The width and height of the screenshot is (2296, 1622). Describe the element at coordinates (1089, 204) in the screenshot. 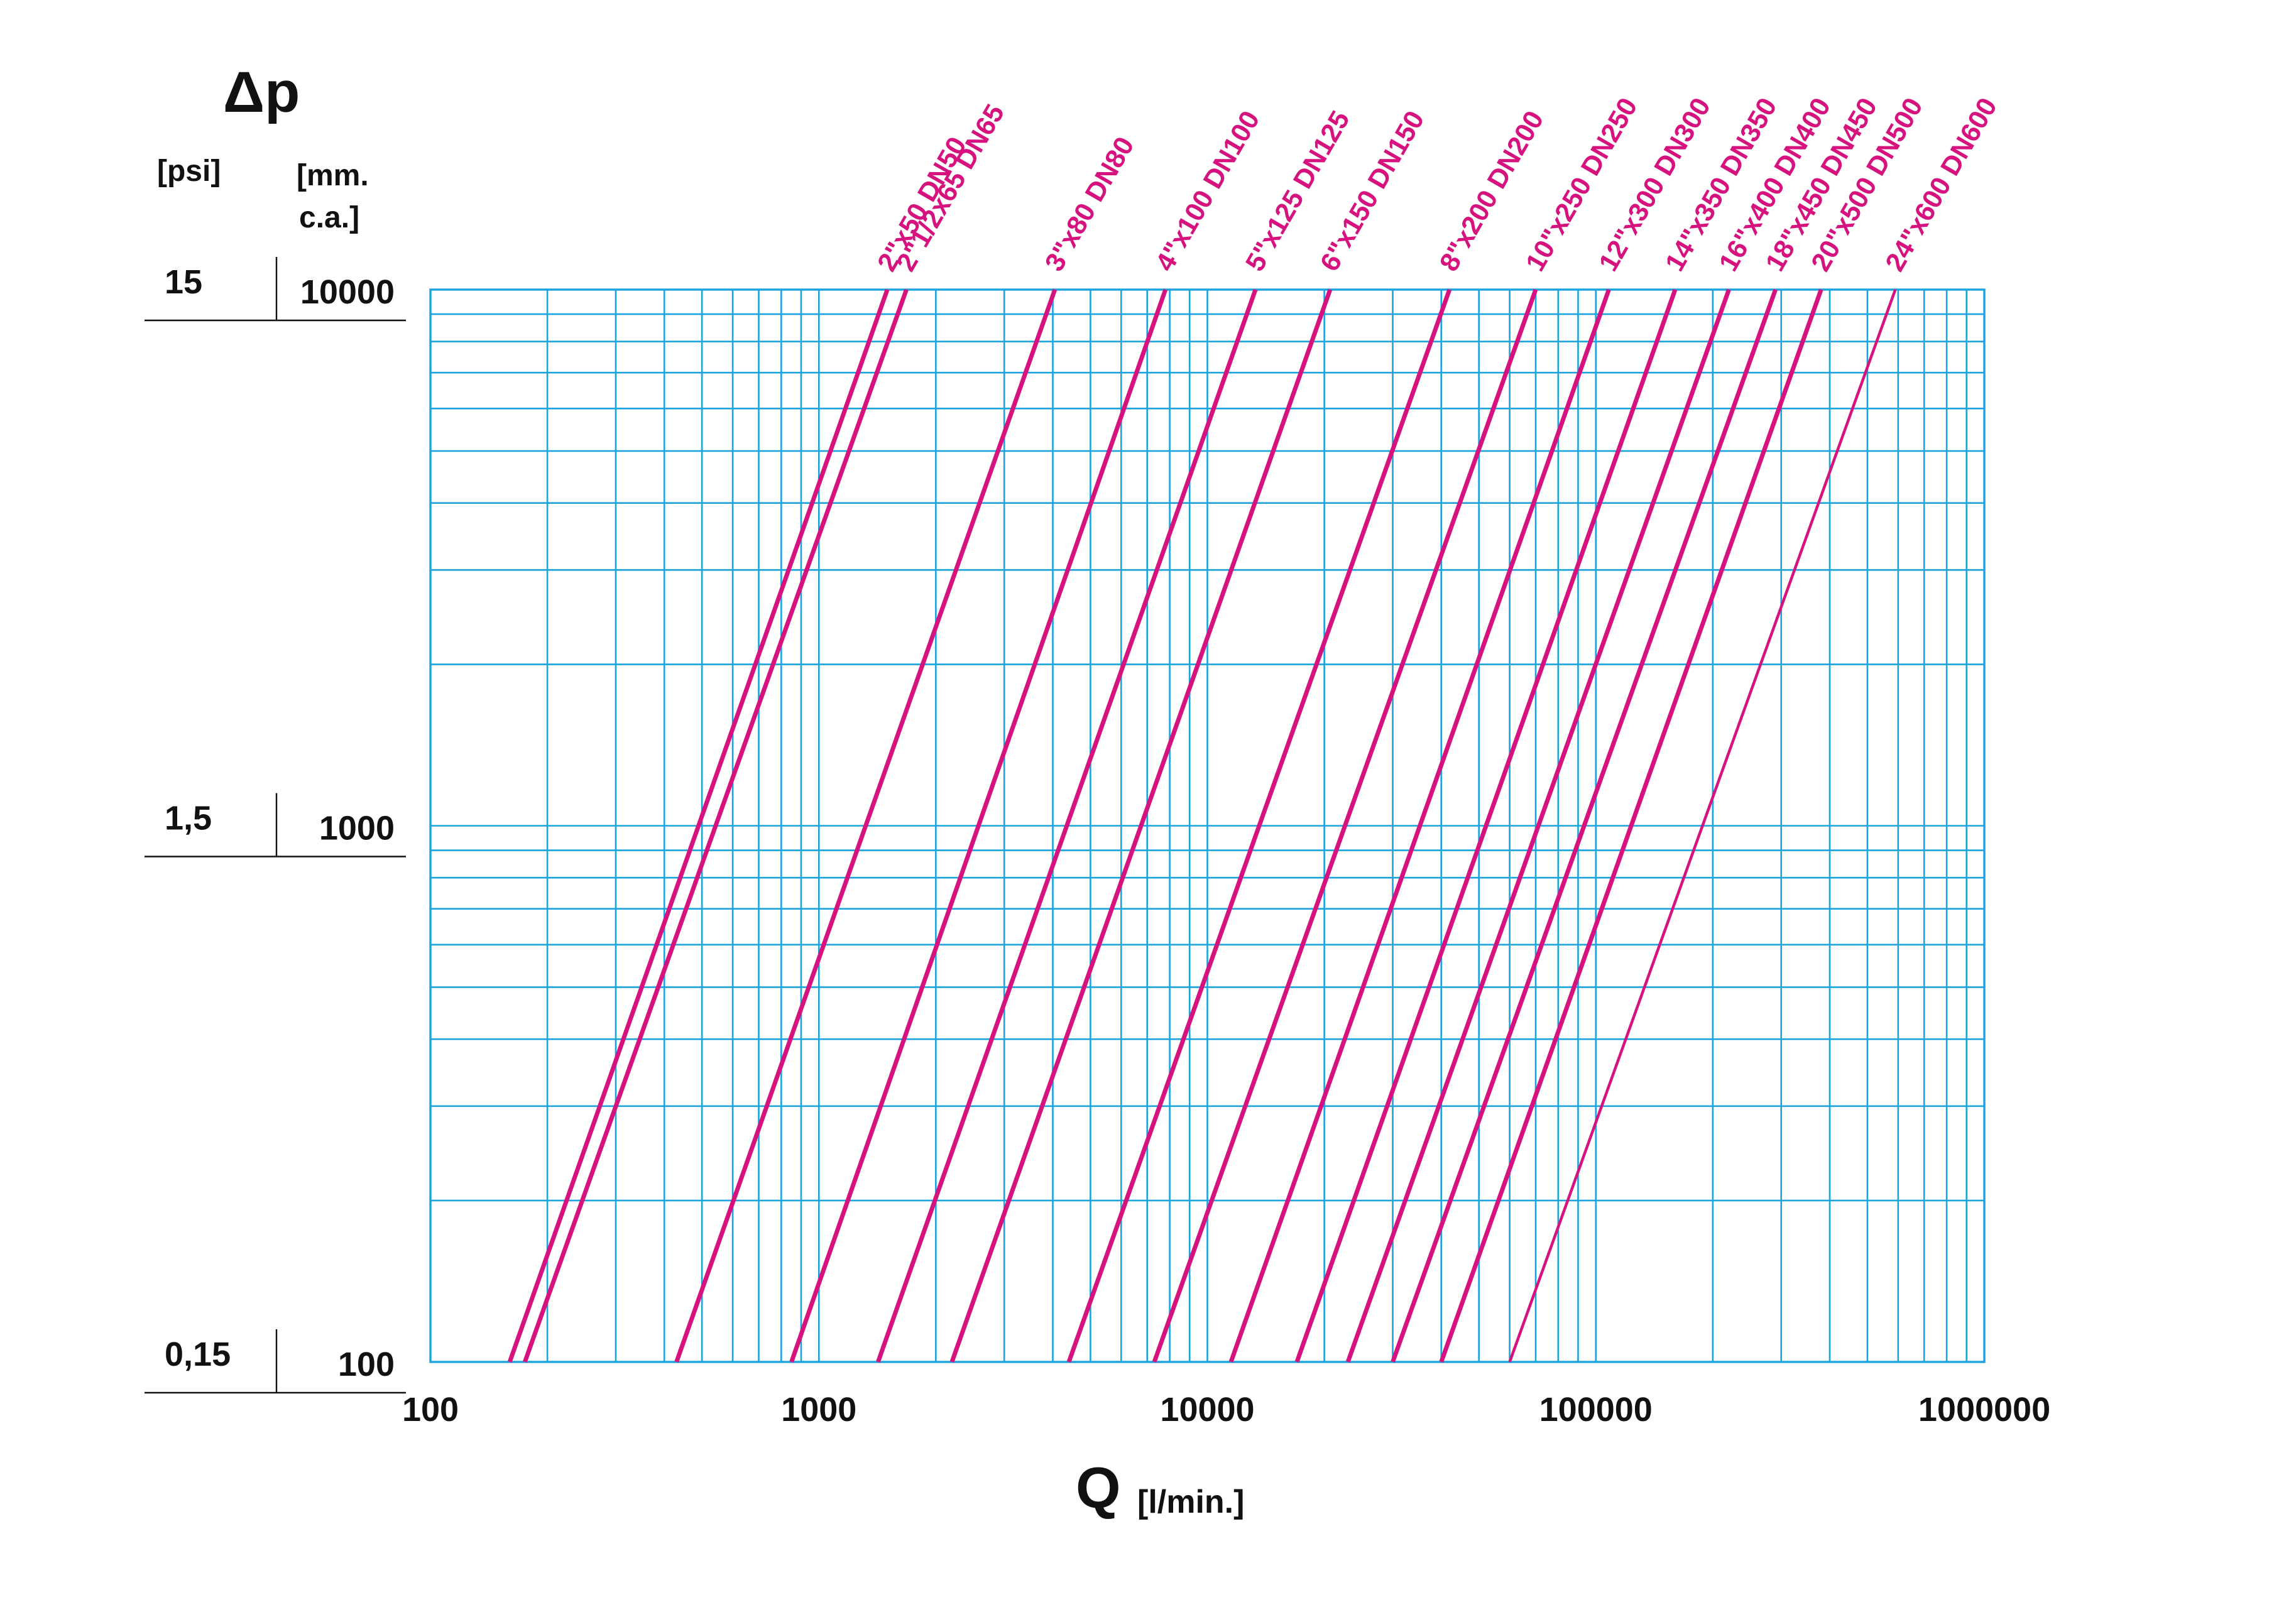

I see `series-label: 3"x80 DN80` at that location.